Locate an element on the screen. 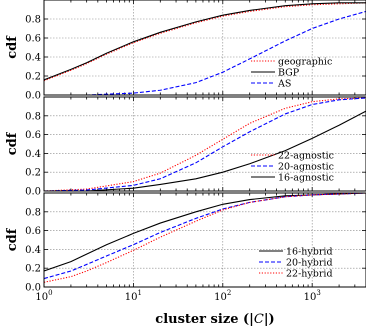  x-tick-label: 10¹ is located at coordinates (133, 296).